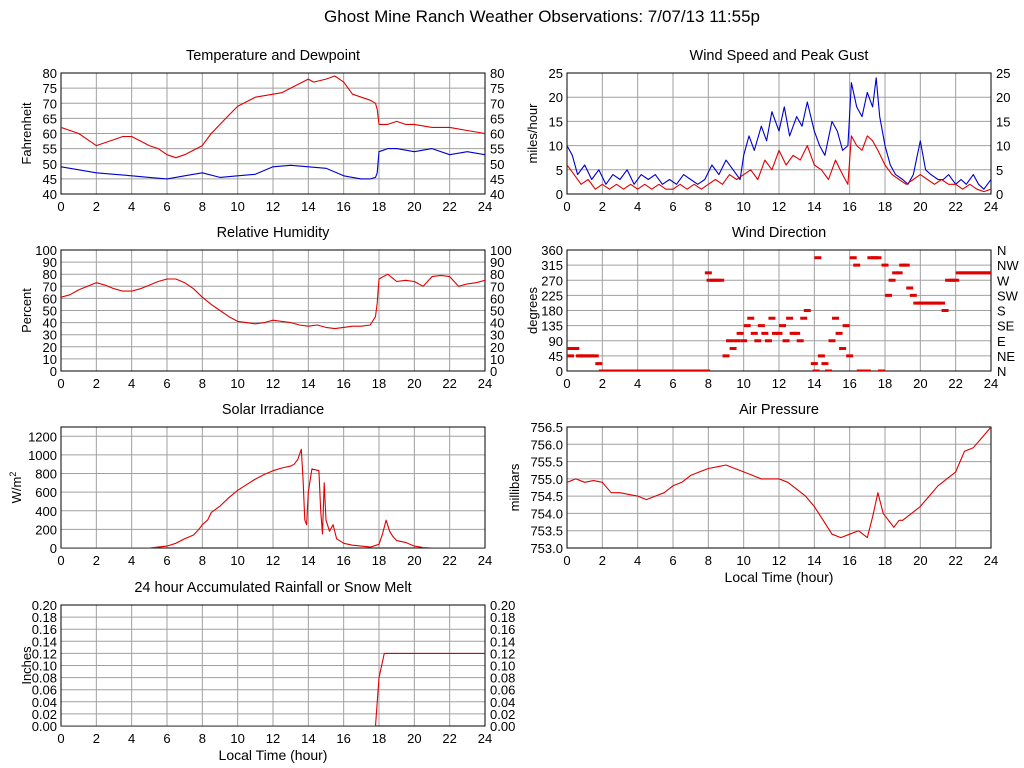 The width and height of the screenshot is (1024, 768). I want to click on plot-frame, so click(273, 310).